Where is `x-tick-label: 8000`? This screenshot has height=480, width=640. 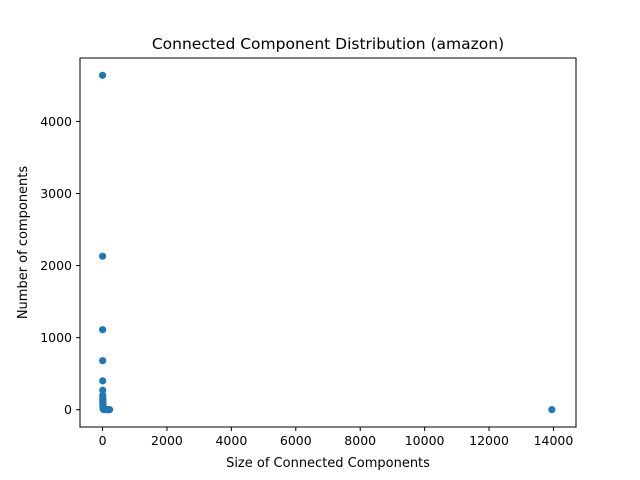
x-tick-label: 8000 is located at coordinates (360, 440).